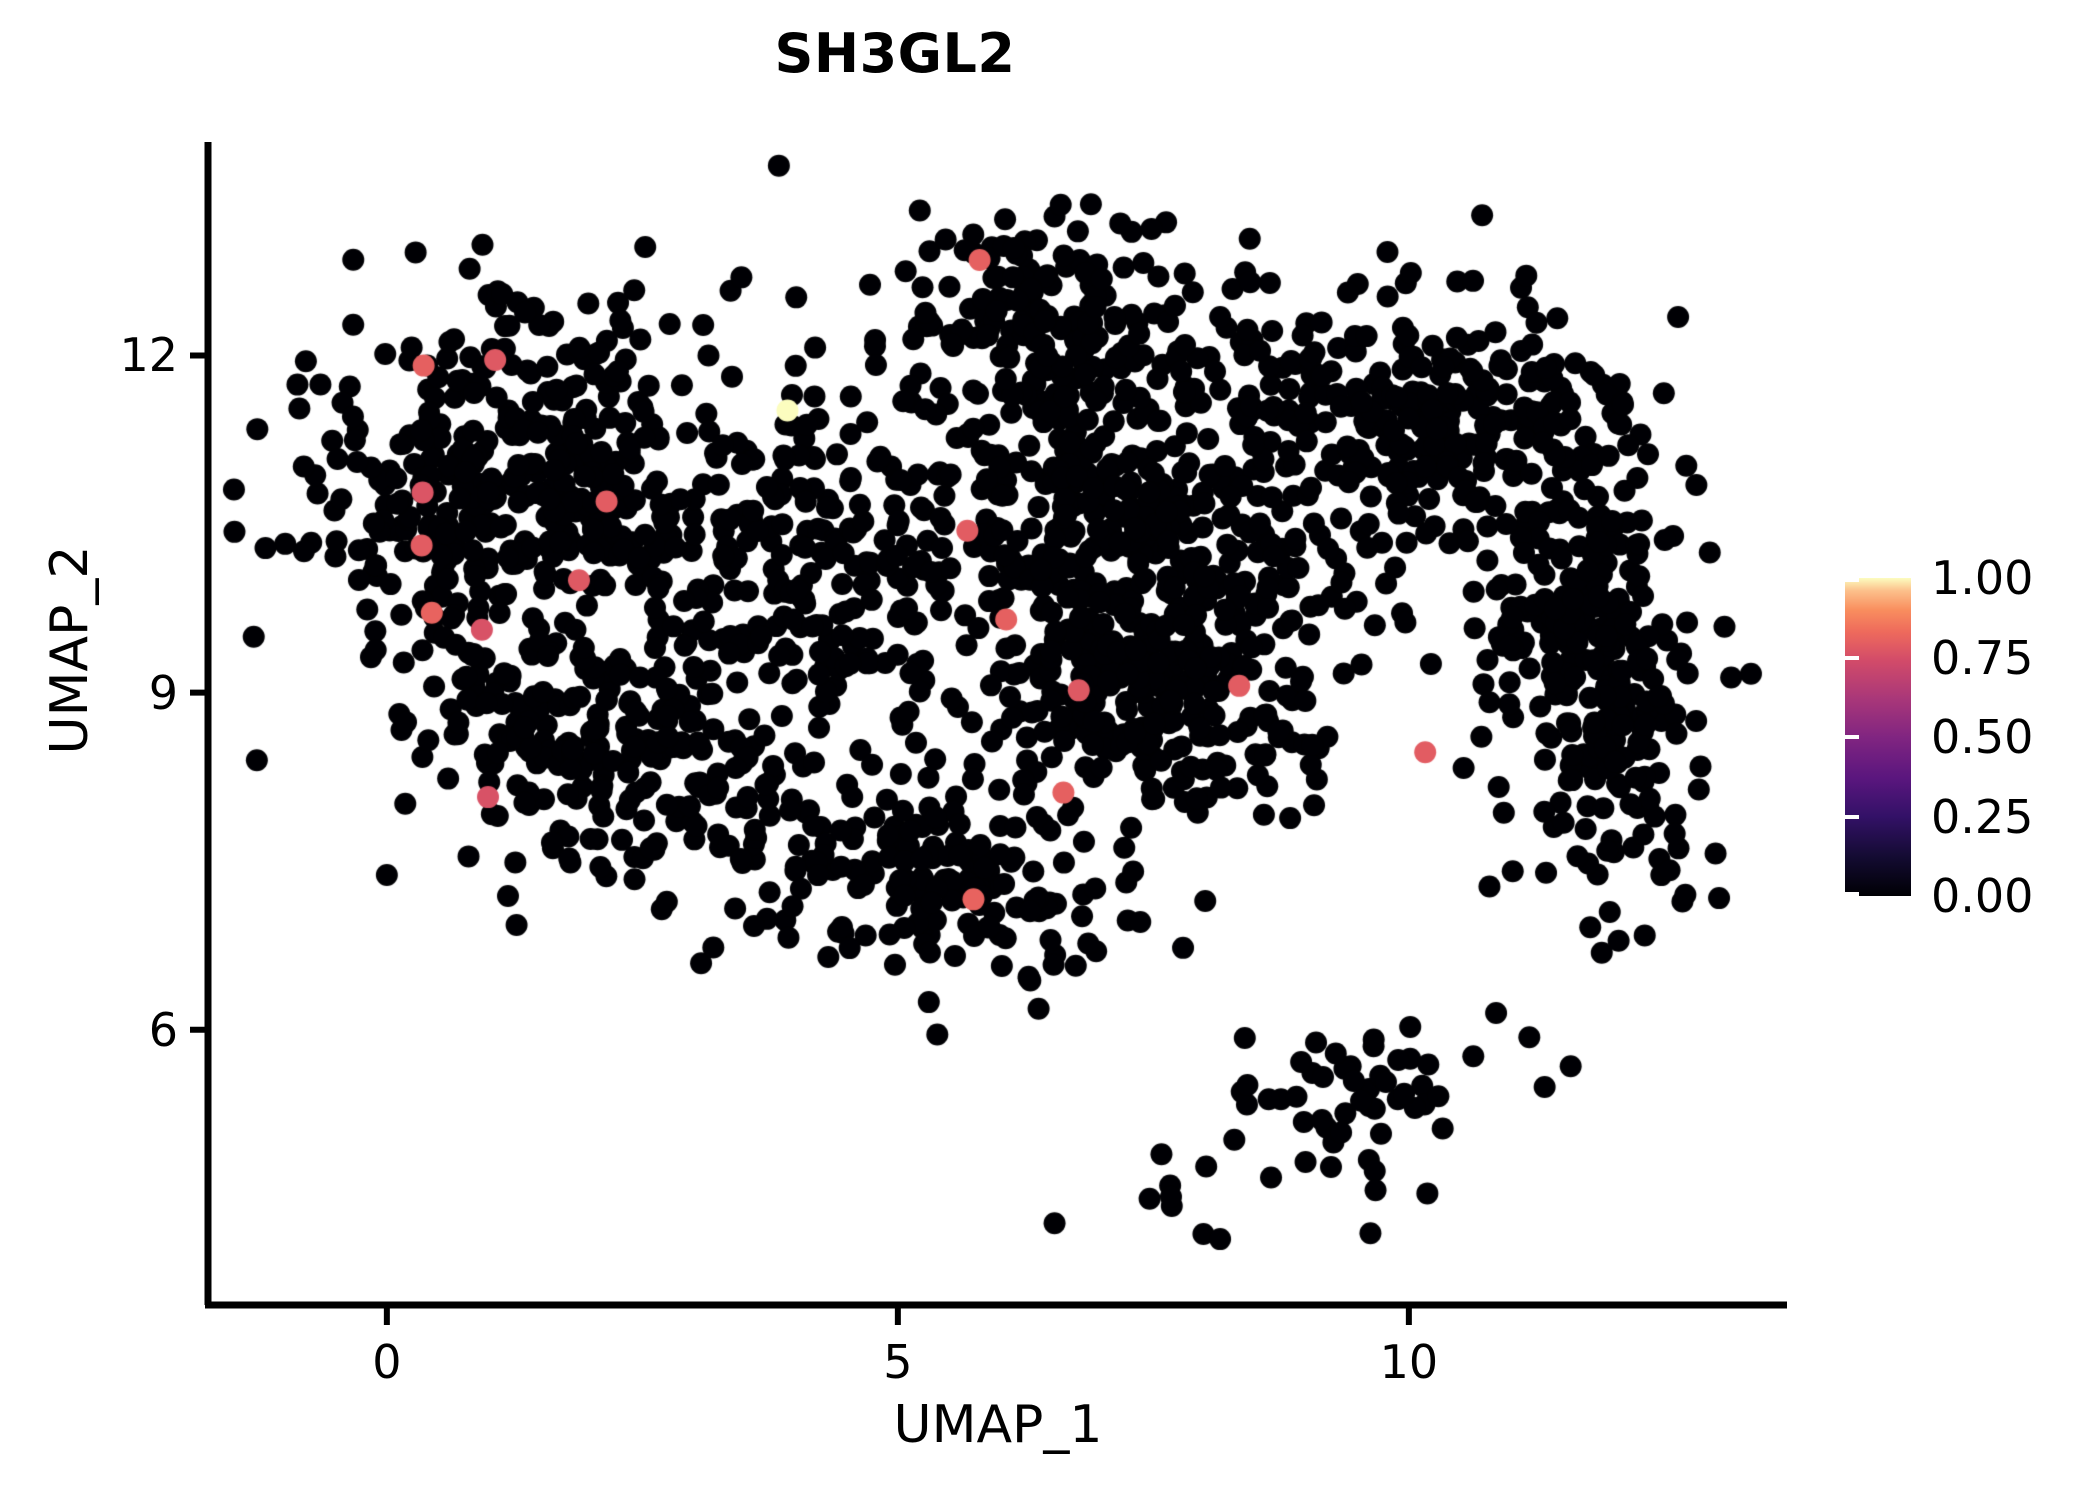 This screenshot has height=1500, width=2100. I want to click on y-axis-title: UMAP_2, so click(70, 650).